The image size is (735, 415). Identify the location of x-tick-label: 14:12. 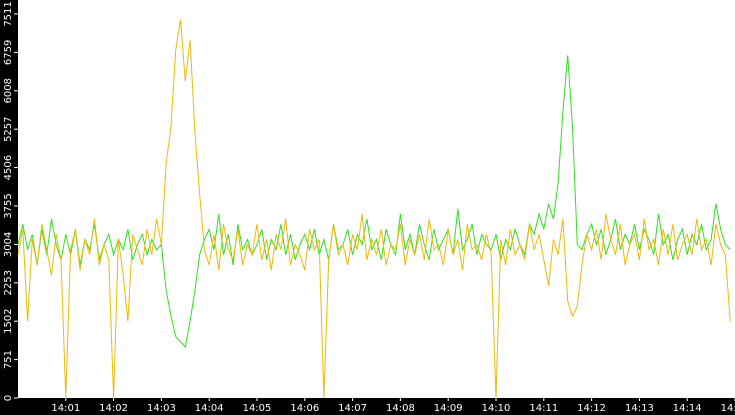
(591, 408).